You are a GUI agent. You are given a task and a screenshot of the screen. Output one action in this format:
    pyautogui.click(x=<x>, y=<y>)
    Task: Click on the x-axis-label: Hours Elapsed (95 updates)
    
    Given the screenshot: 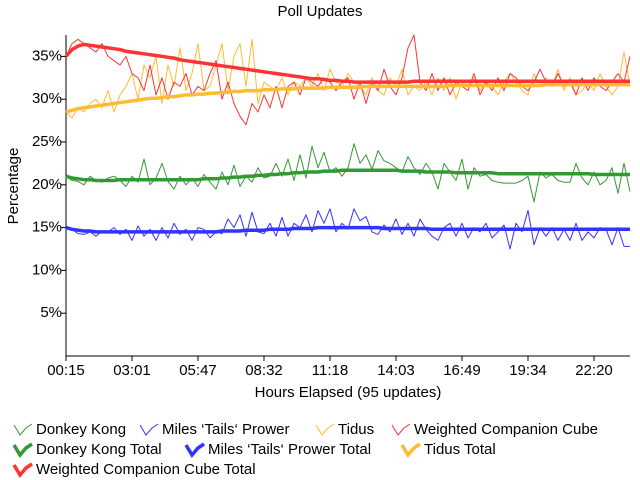 What is the action you would take?
    pyautogui.click(x=348, y=392)
    